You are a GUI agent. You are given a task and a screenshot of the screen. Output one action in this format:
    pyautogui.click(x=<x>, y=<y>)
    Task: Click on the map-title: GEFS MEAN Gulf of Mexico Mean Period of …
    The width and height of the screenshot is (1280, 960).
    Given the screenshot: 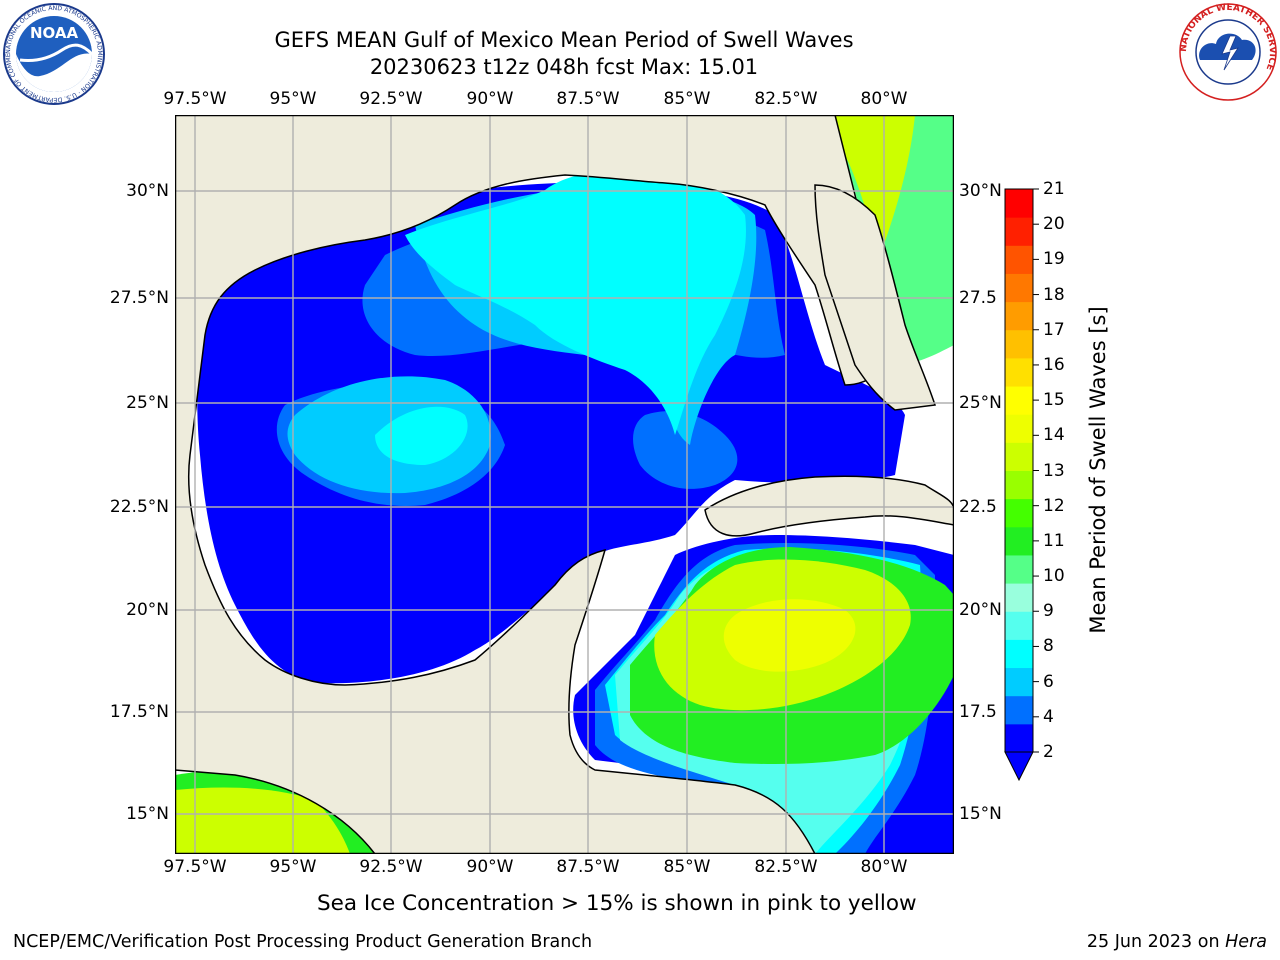 What is the action you would take?
    pyautogui.click(x=564, y=40)
    